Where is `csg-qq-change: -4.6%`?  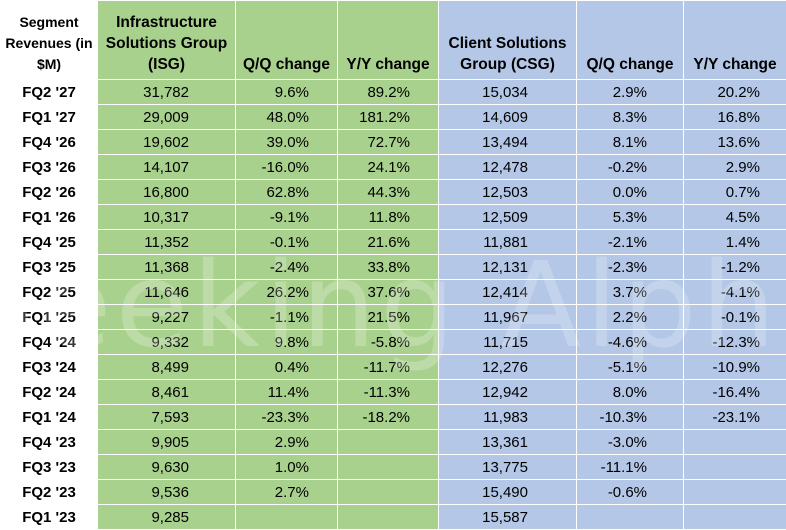 csg-qq-change: -4.6% is located at coordinates (630, 342).